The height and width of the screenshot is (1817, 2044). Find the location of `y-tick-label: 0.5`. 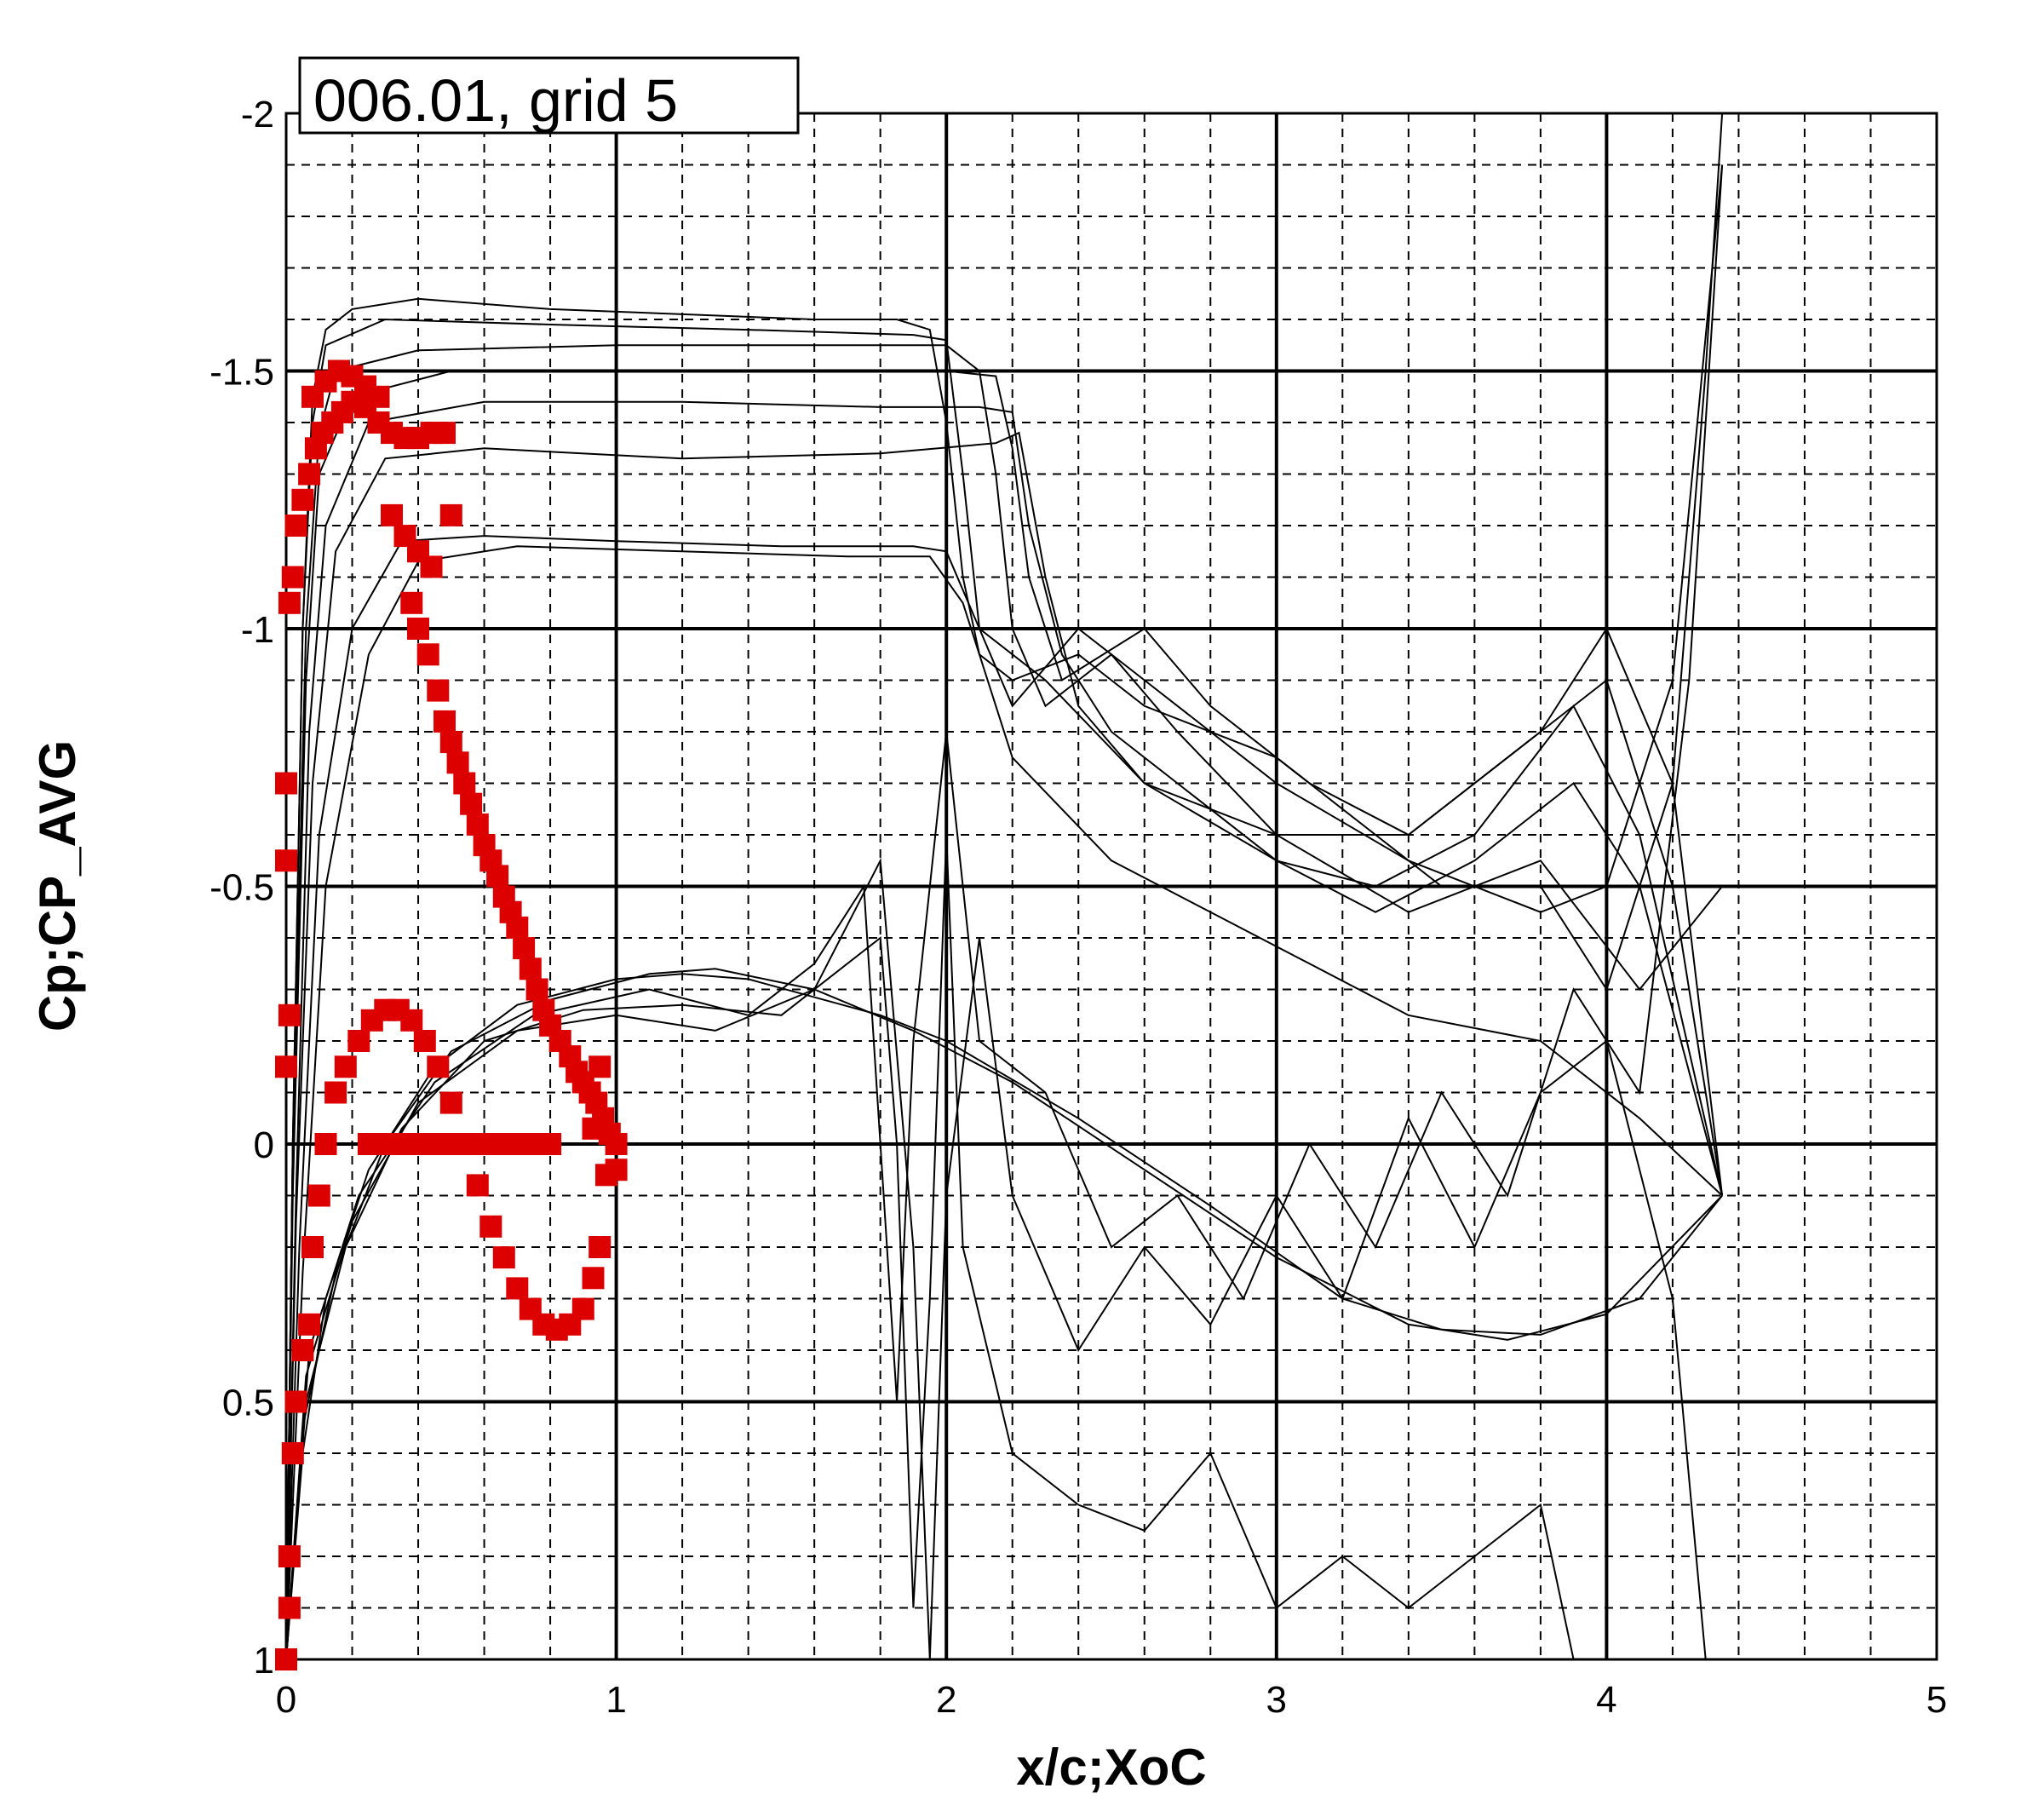

y-tick-label: 0.5 is located at coordinates (248, 1403).